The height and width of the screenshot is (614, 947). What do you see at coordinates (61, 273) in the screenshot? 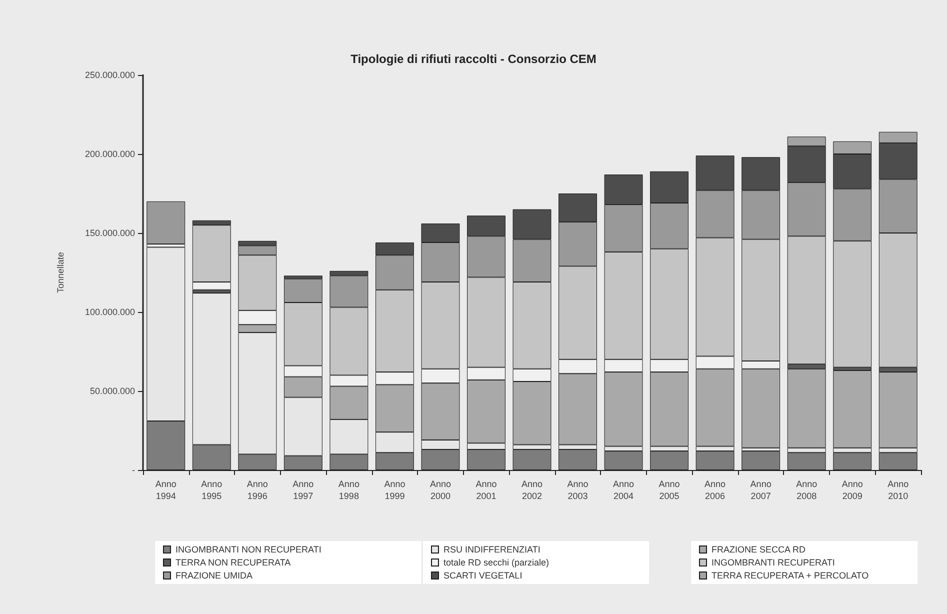
I see `y-axis-title: Tonnellate` at bounding box center [61, 273].